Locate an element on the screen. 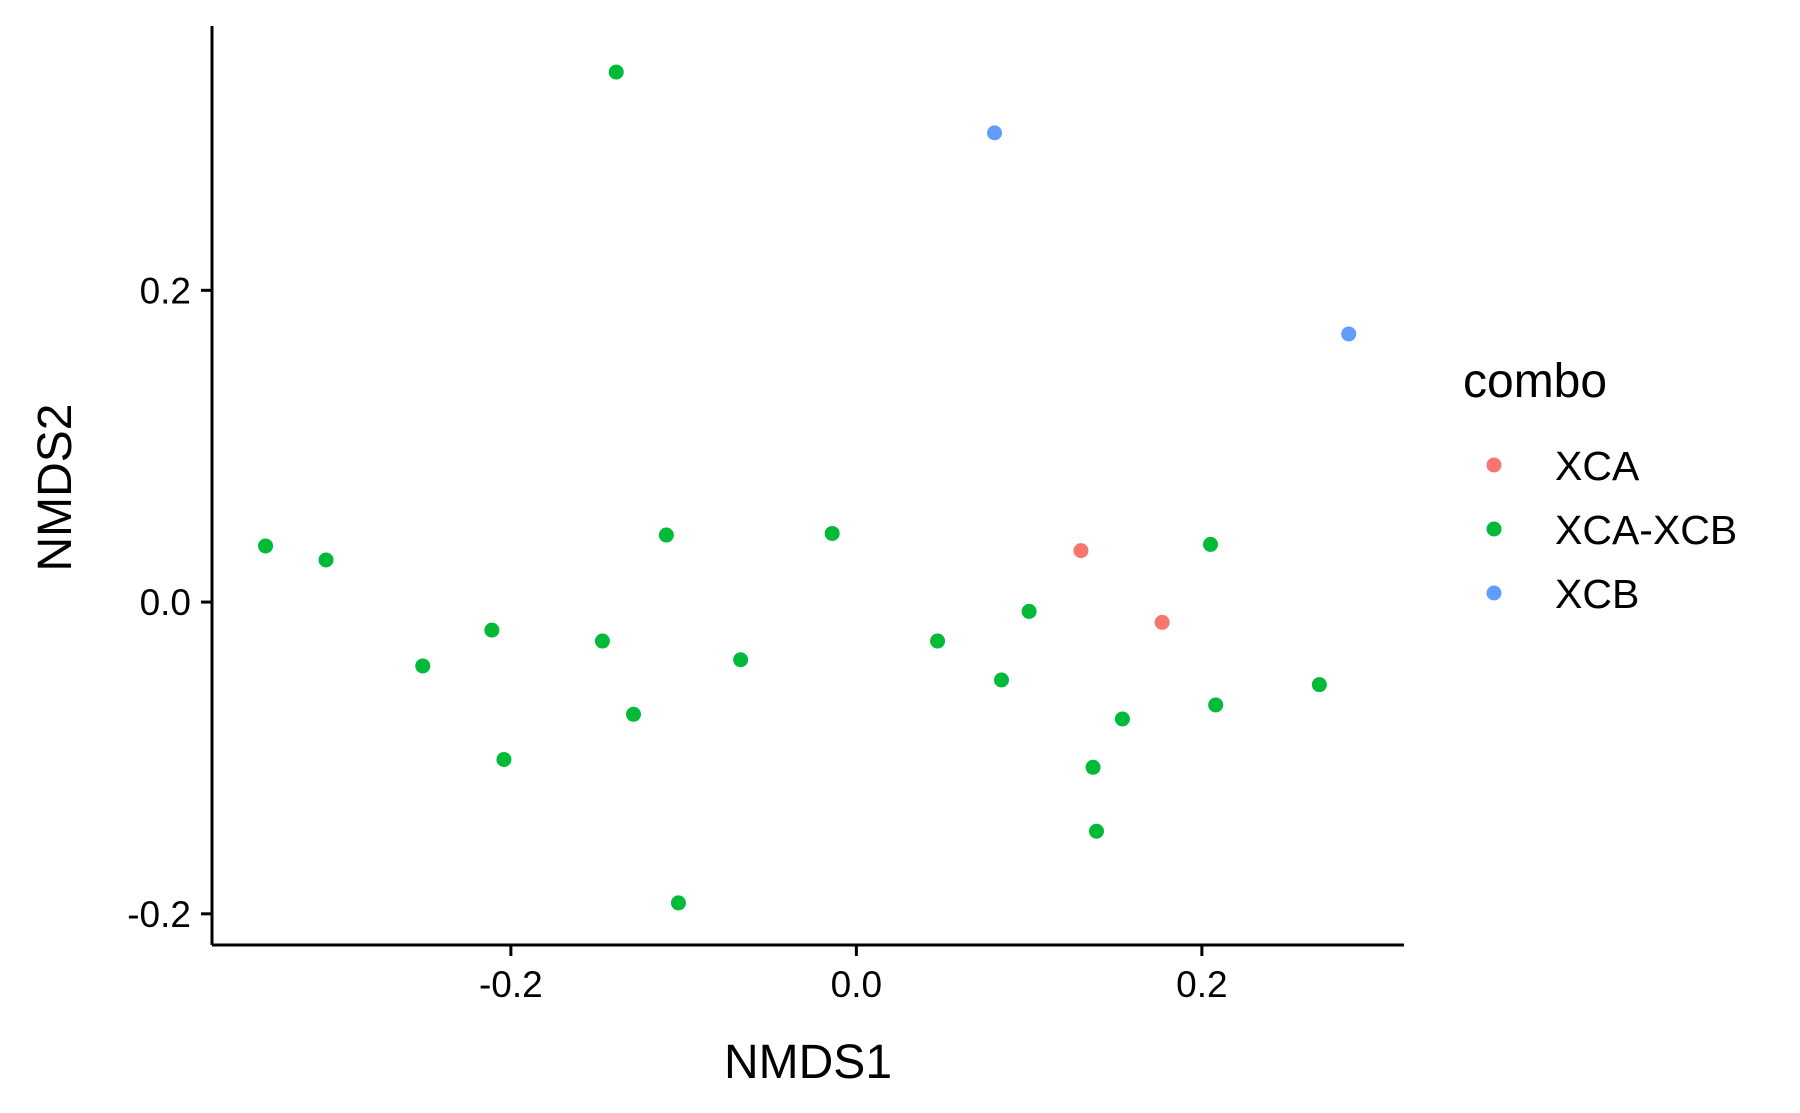 This screenshot has height=1113, width=1800. x-tick-label: -0.2 is located at coordinates (511, 984).